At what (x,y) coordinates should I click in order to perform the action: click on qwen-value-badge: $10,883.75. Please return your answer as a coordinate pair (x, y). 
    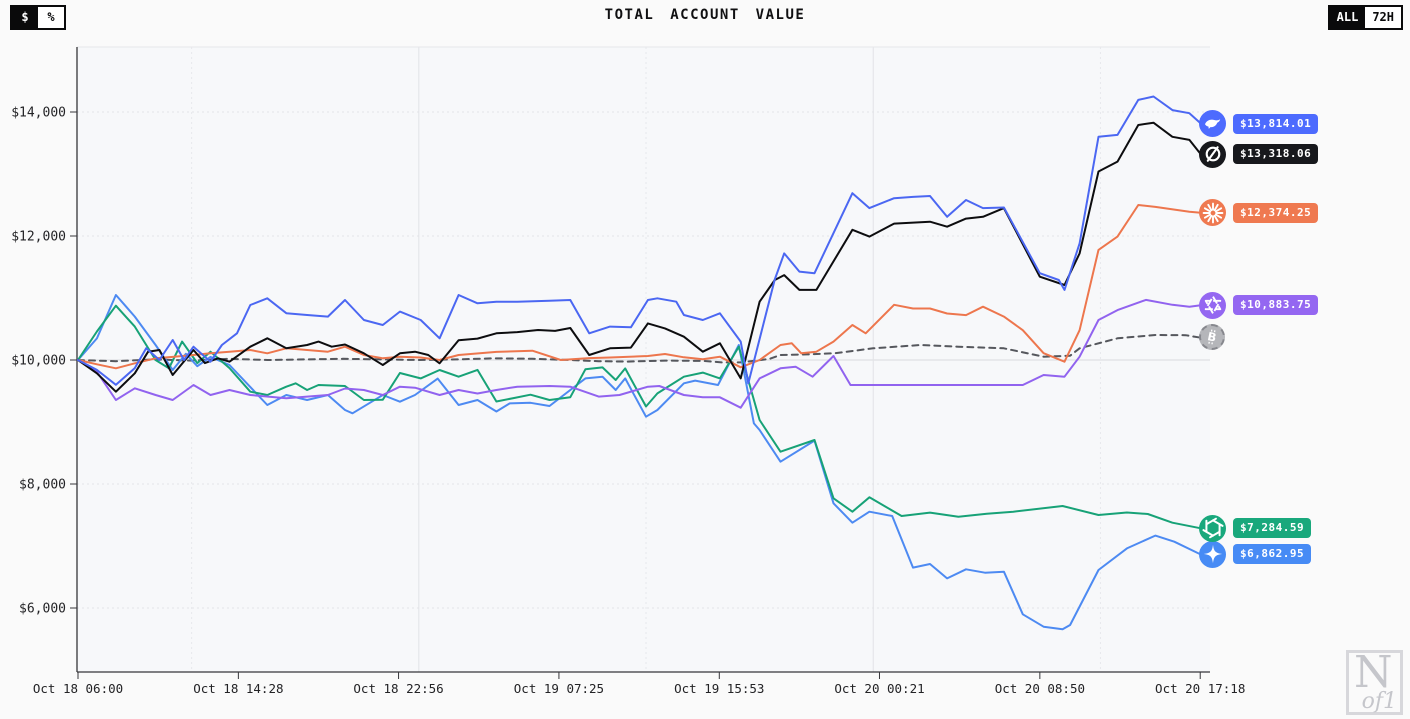
    Looking at the image, I should click on (1276, 305).